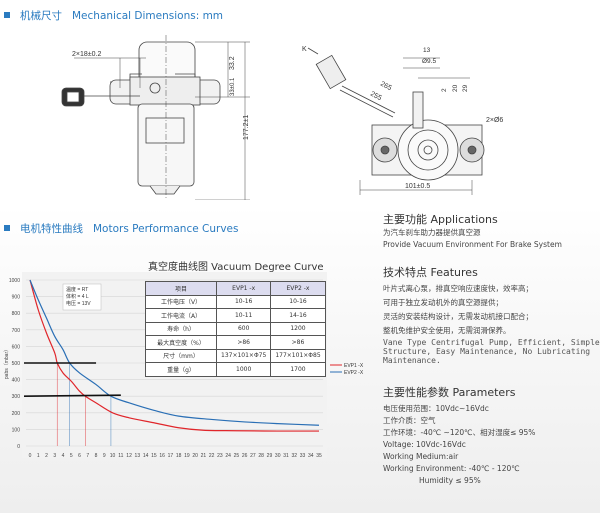 The width and height of the screenshot is (600, 513). Describe the element at coordinates (16, 414) in the screenshot. I see `y-tick-label: 200` at that location.